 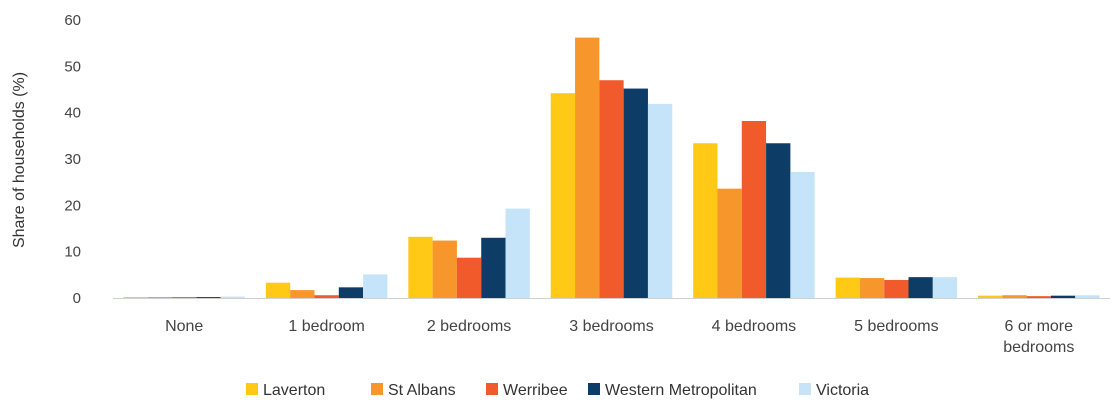 I want to click on y-tick-label: 40, so click(x=72, y=113).